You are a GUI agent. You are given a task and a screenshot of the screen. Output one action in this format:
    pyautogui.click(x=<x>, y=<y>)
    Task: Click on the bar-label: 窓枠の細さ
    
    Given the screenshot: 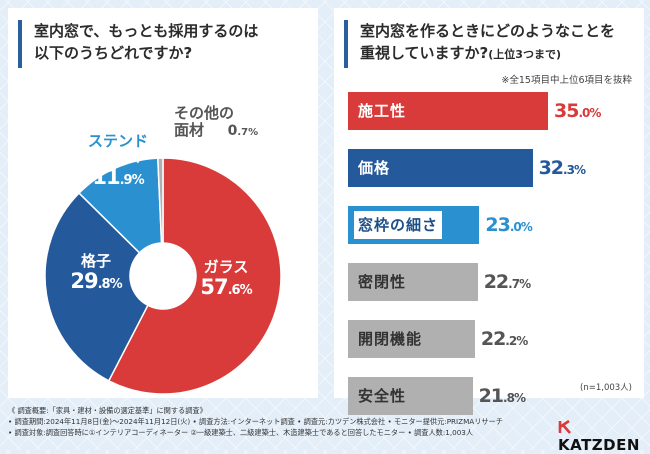 What is the action you would take?
    pyautogui.click(x=398, y=225)
    